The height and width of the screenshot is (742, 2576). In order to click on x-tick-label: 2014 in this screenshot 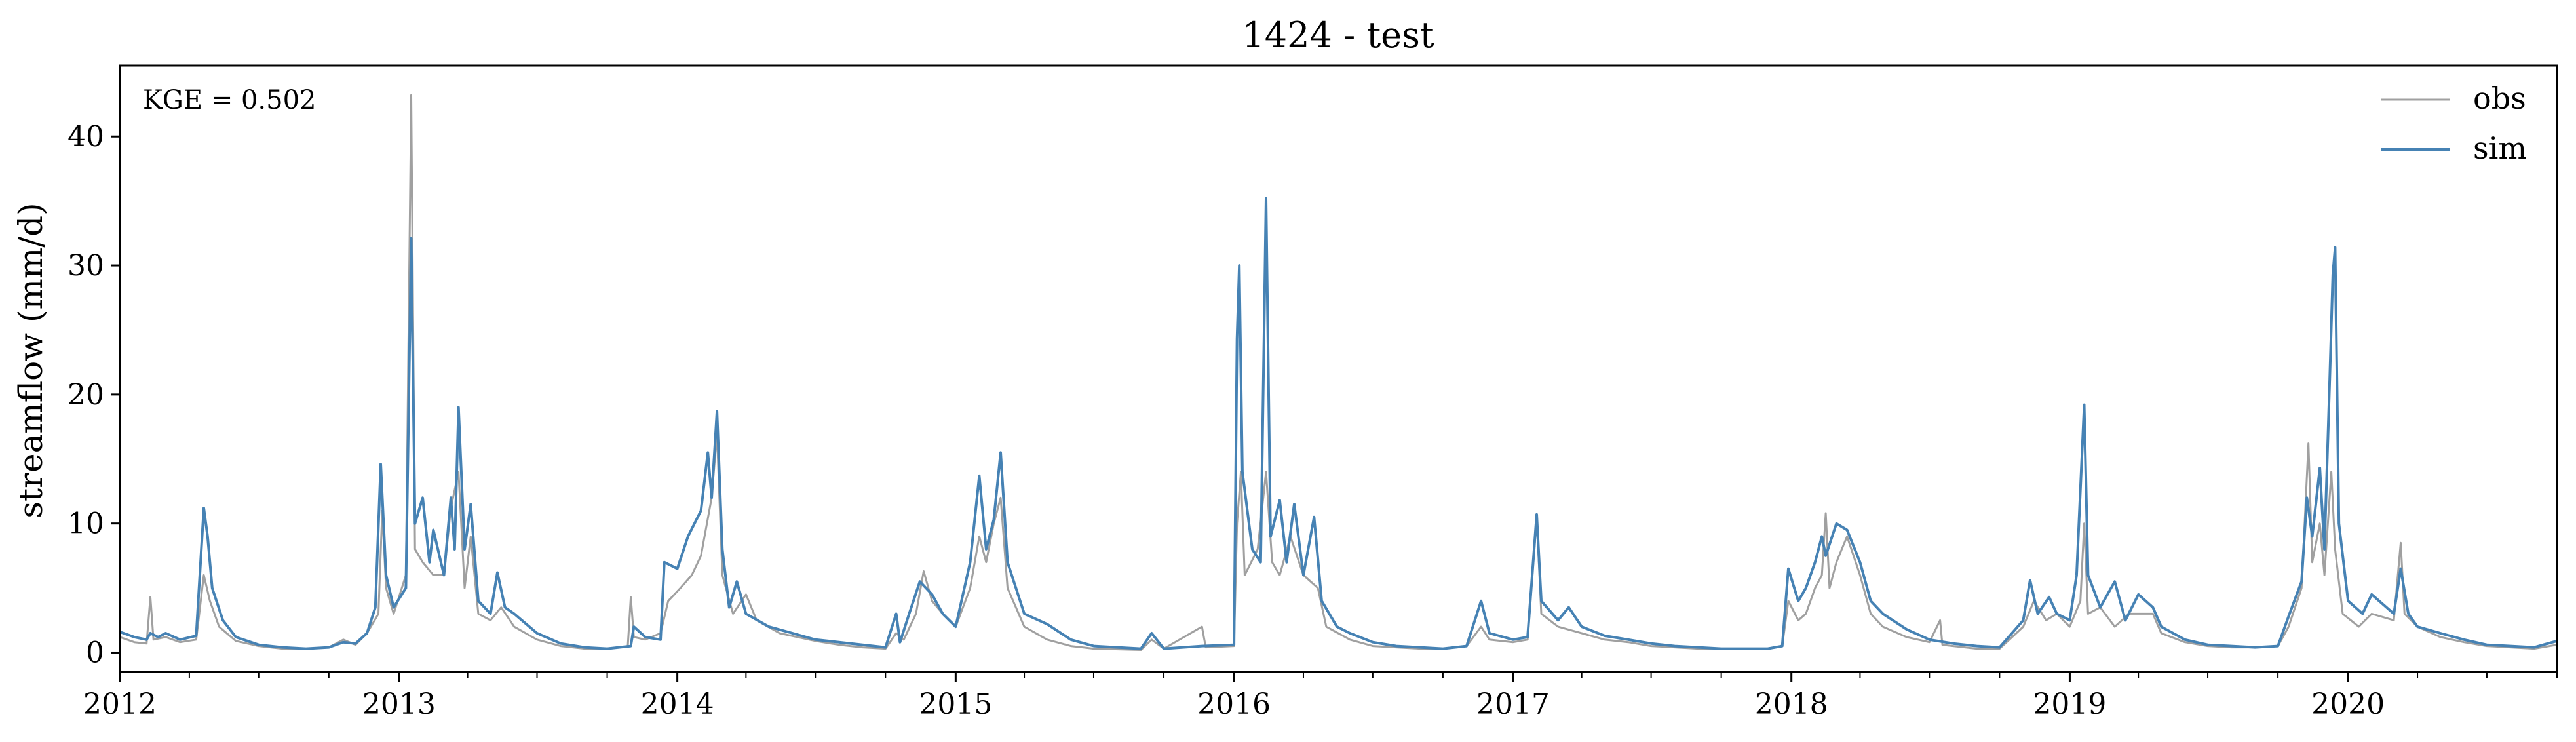, I will do `click(677, 704)`.